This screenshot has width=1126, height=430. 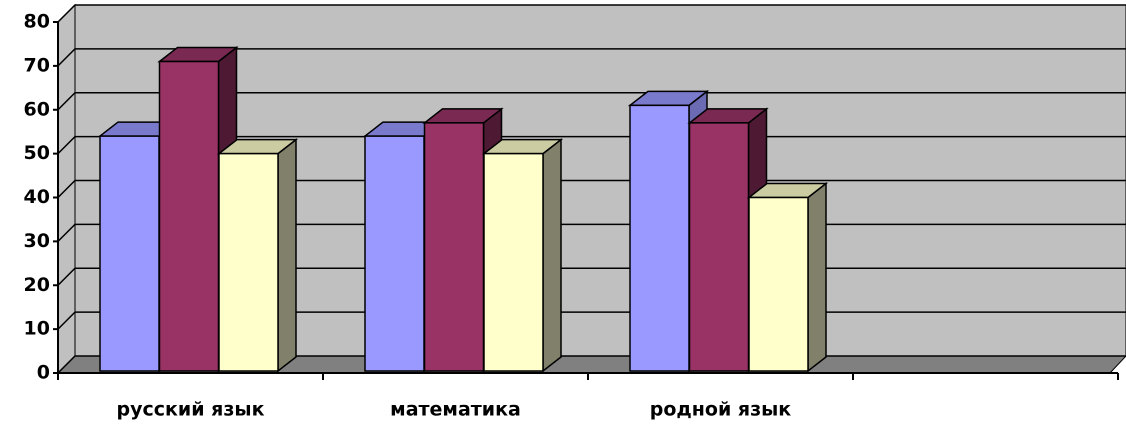 I want to click on y-tick-label: 60, so click(x=37, y=109).